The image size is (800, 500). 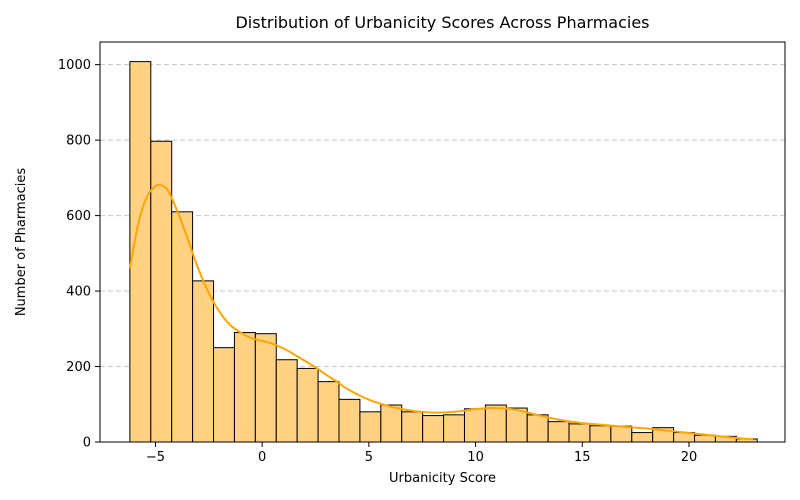 I want to click on x-tick-label: 20, so click(x=689, y=457).